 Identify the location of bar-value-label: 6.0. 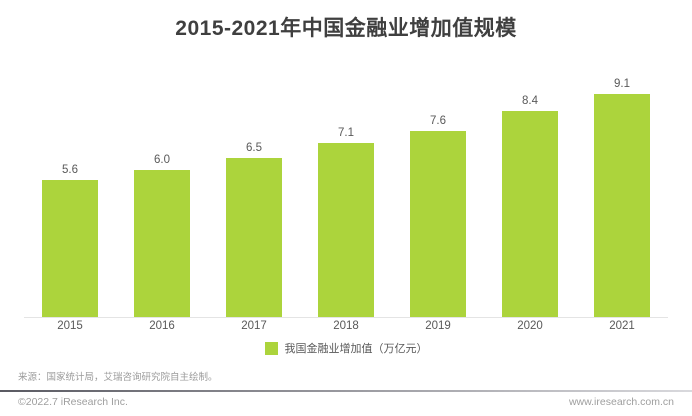
(162, 160).